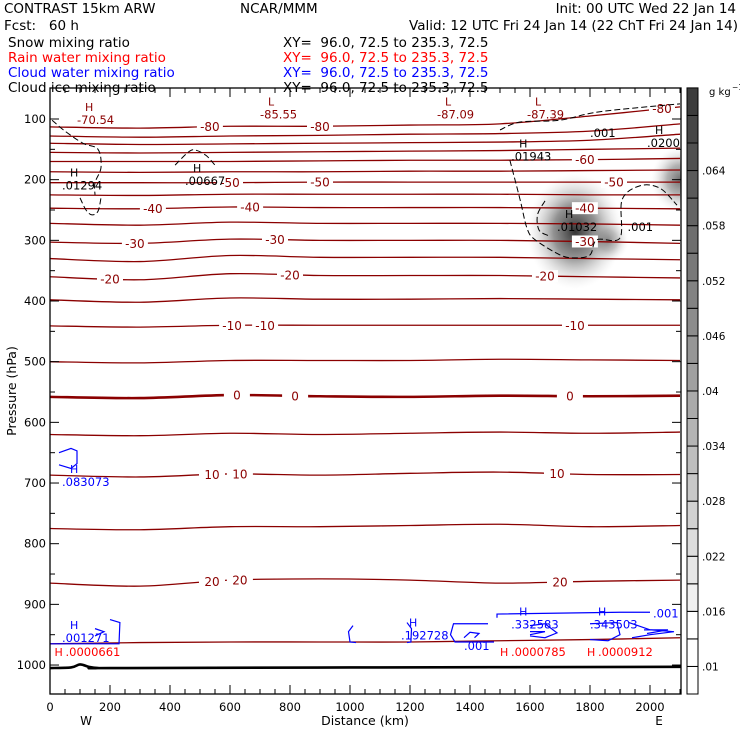 The width and height of the screenshot is (740, 740). Describe the element at coordinates (278, 115) in the screenshot. I see `extremum-value: -85.55` at that location.